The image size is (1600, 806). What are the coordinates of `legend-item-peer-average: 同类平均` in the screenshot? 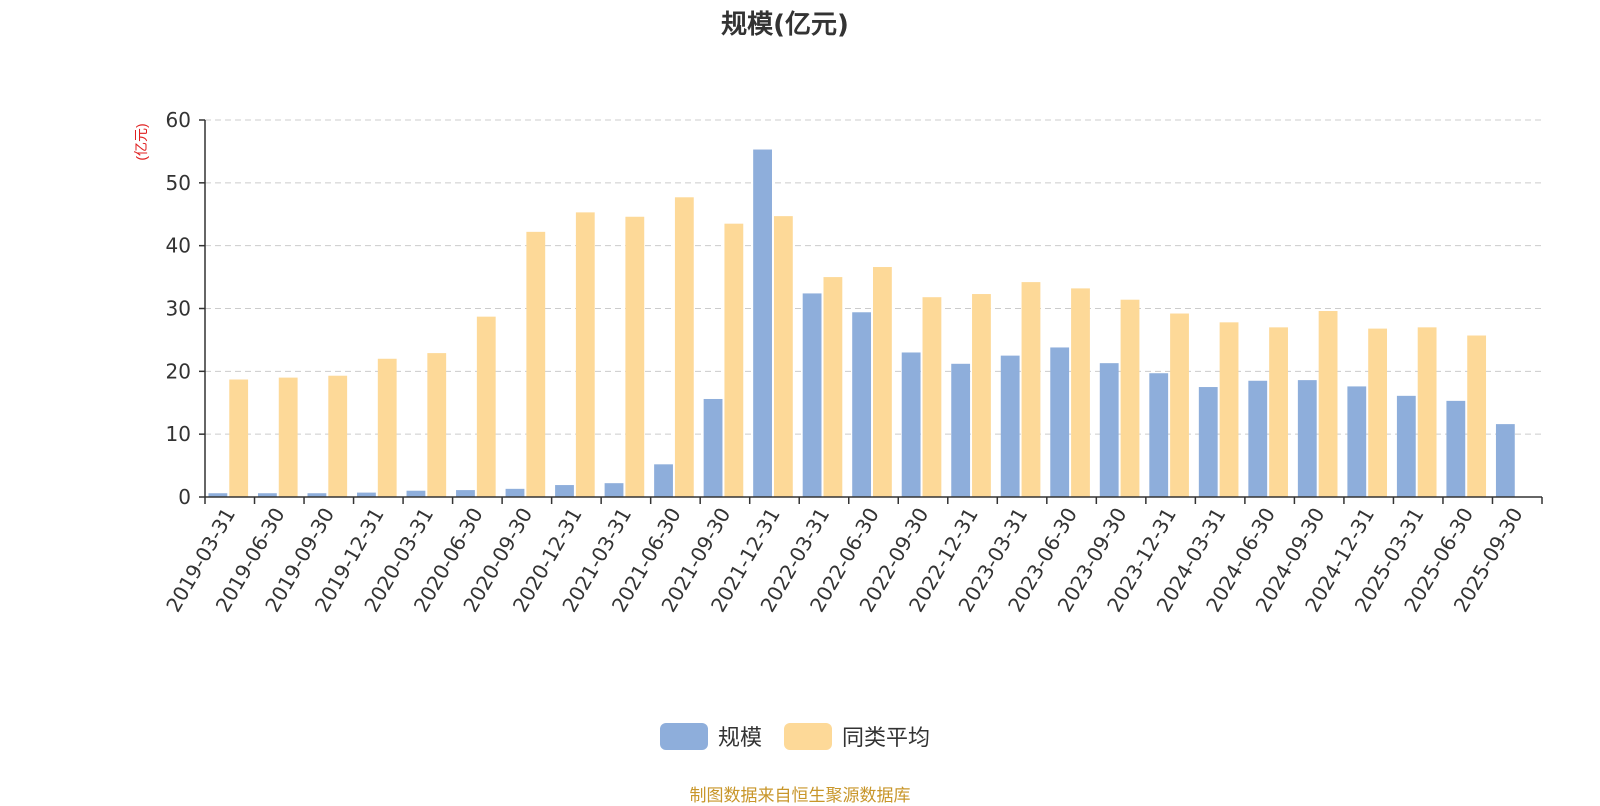 It's located at (857, 736).